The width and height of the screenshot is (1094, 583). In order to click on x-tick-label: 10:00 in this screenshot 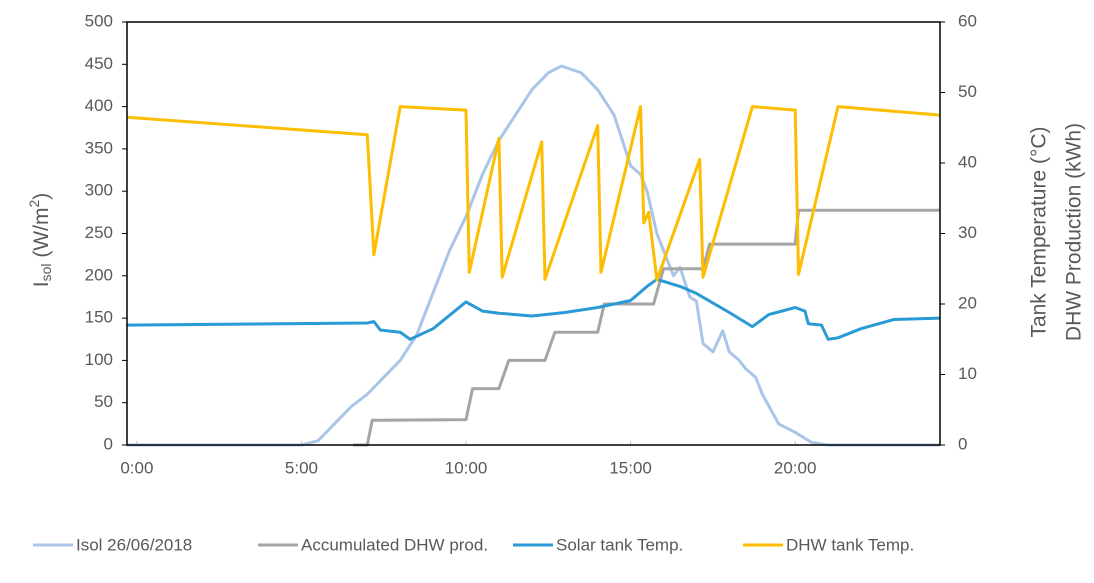, I will do `click(466, 467)`.